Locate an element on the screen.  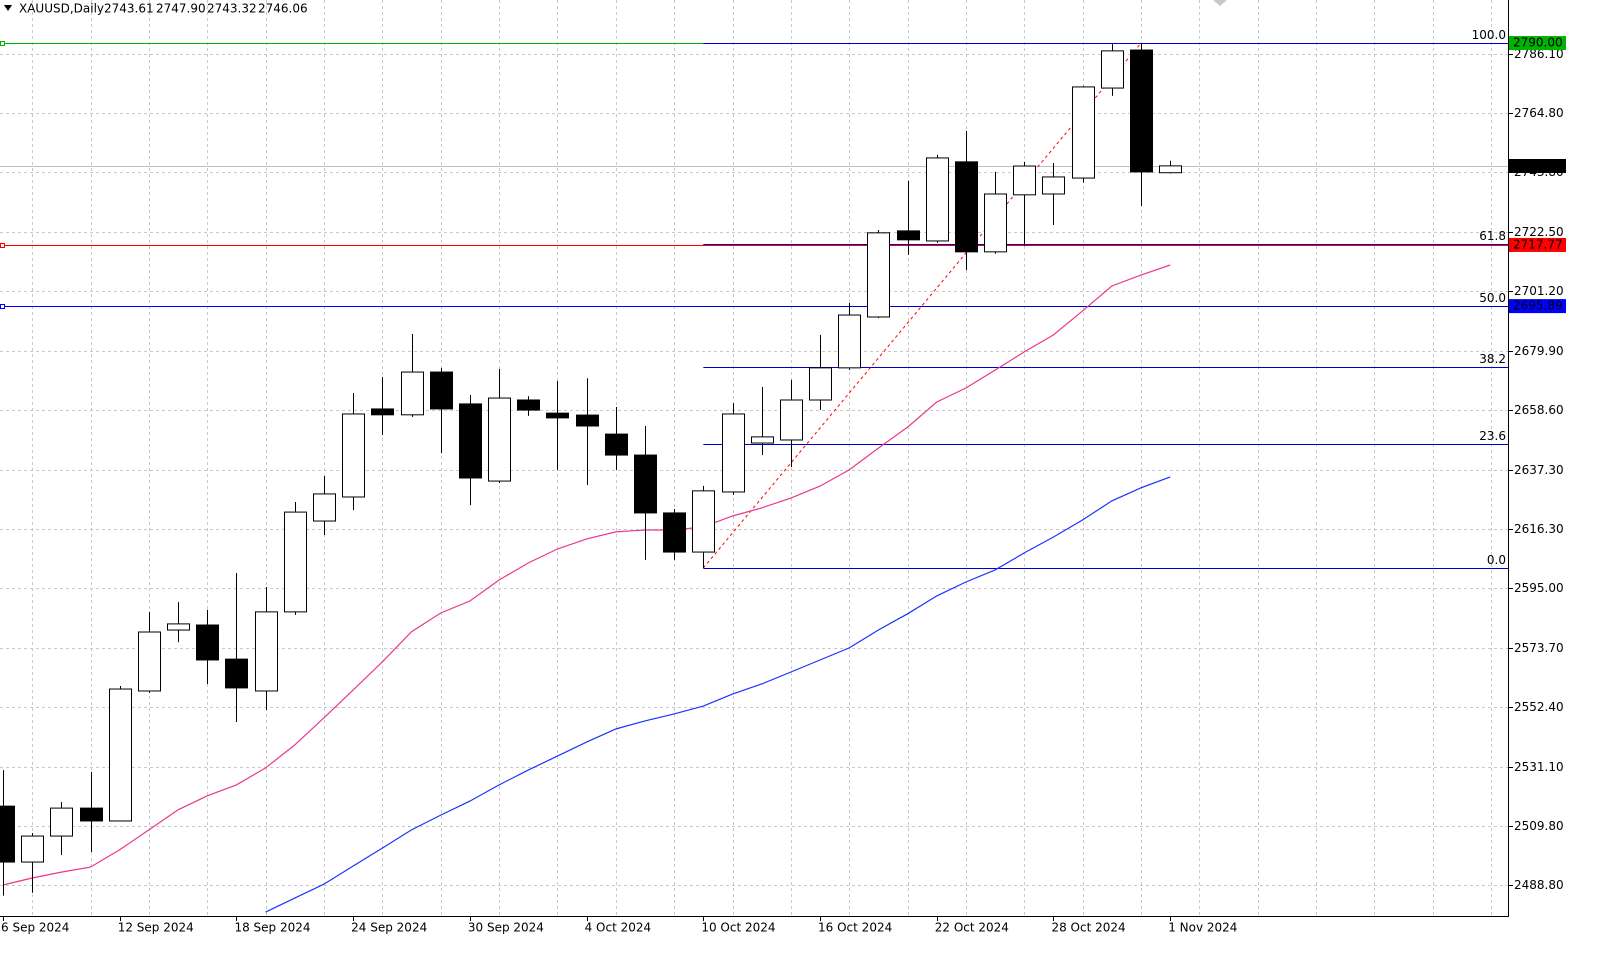
y-tick-label: 2531.10 is located at coordinates (1539, 767).